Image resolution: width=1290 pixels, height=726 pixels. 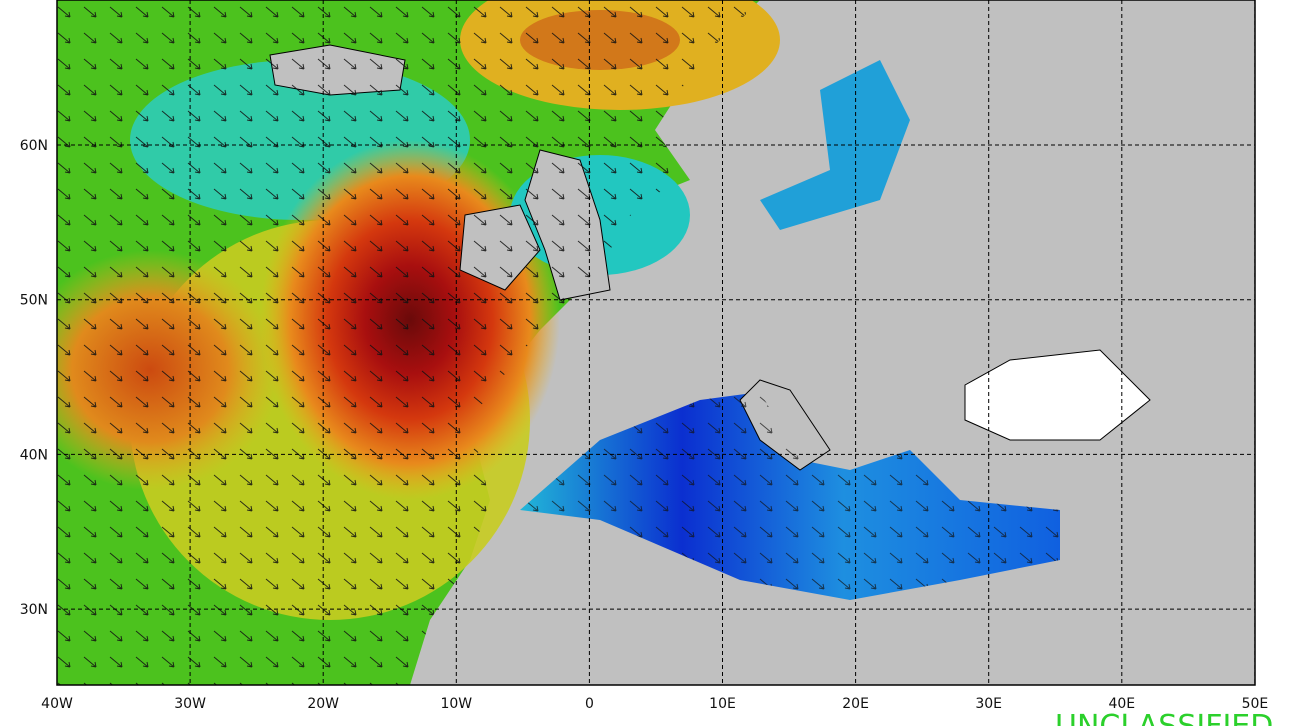 I want to click on lon-label: 20E, so click(x=855, y=704).